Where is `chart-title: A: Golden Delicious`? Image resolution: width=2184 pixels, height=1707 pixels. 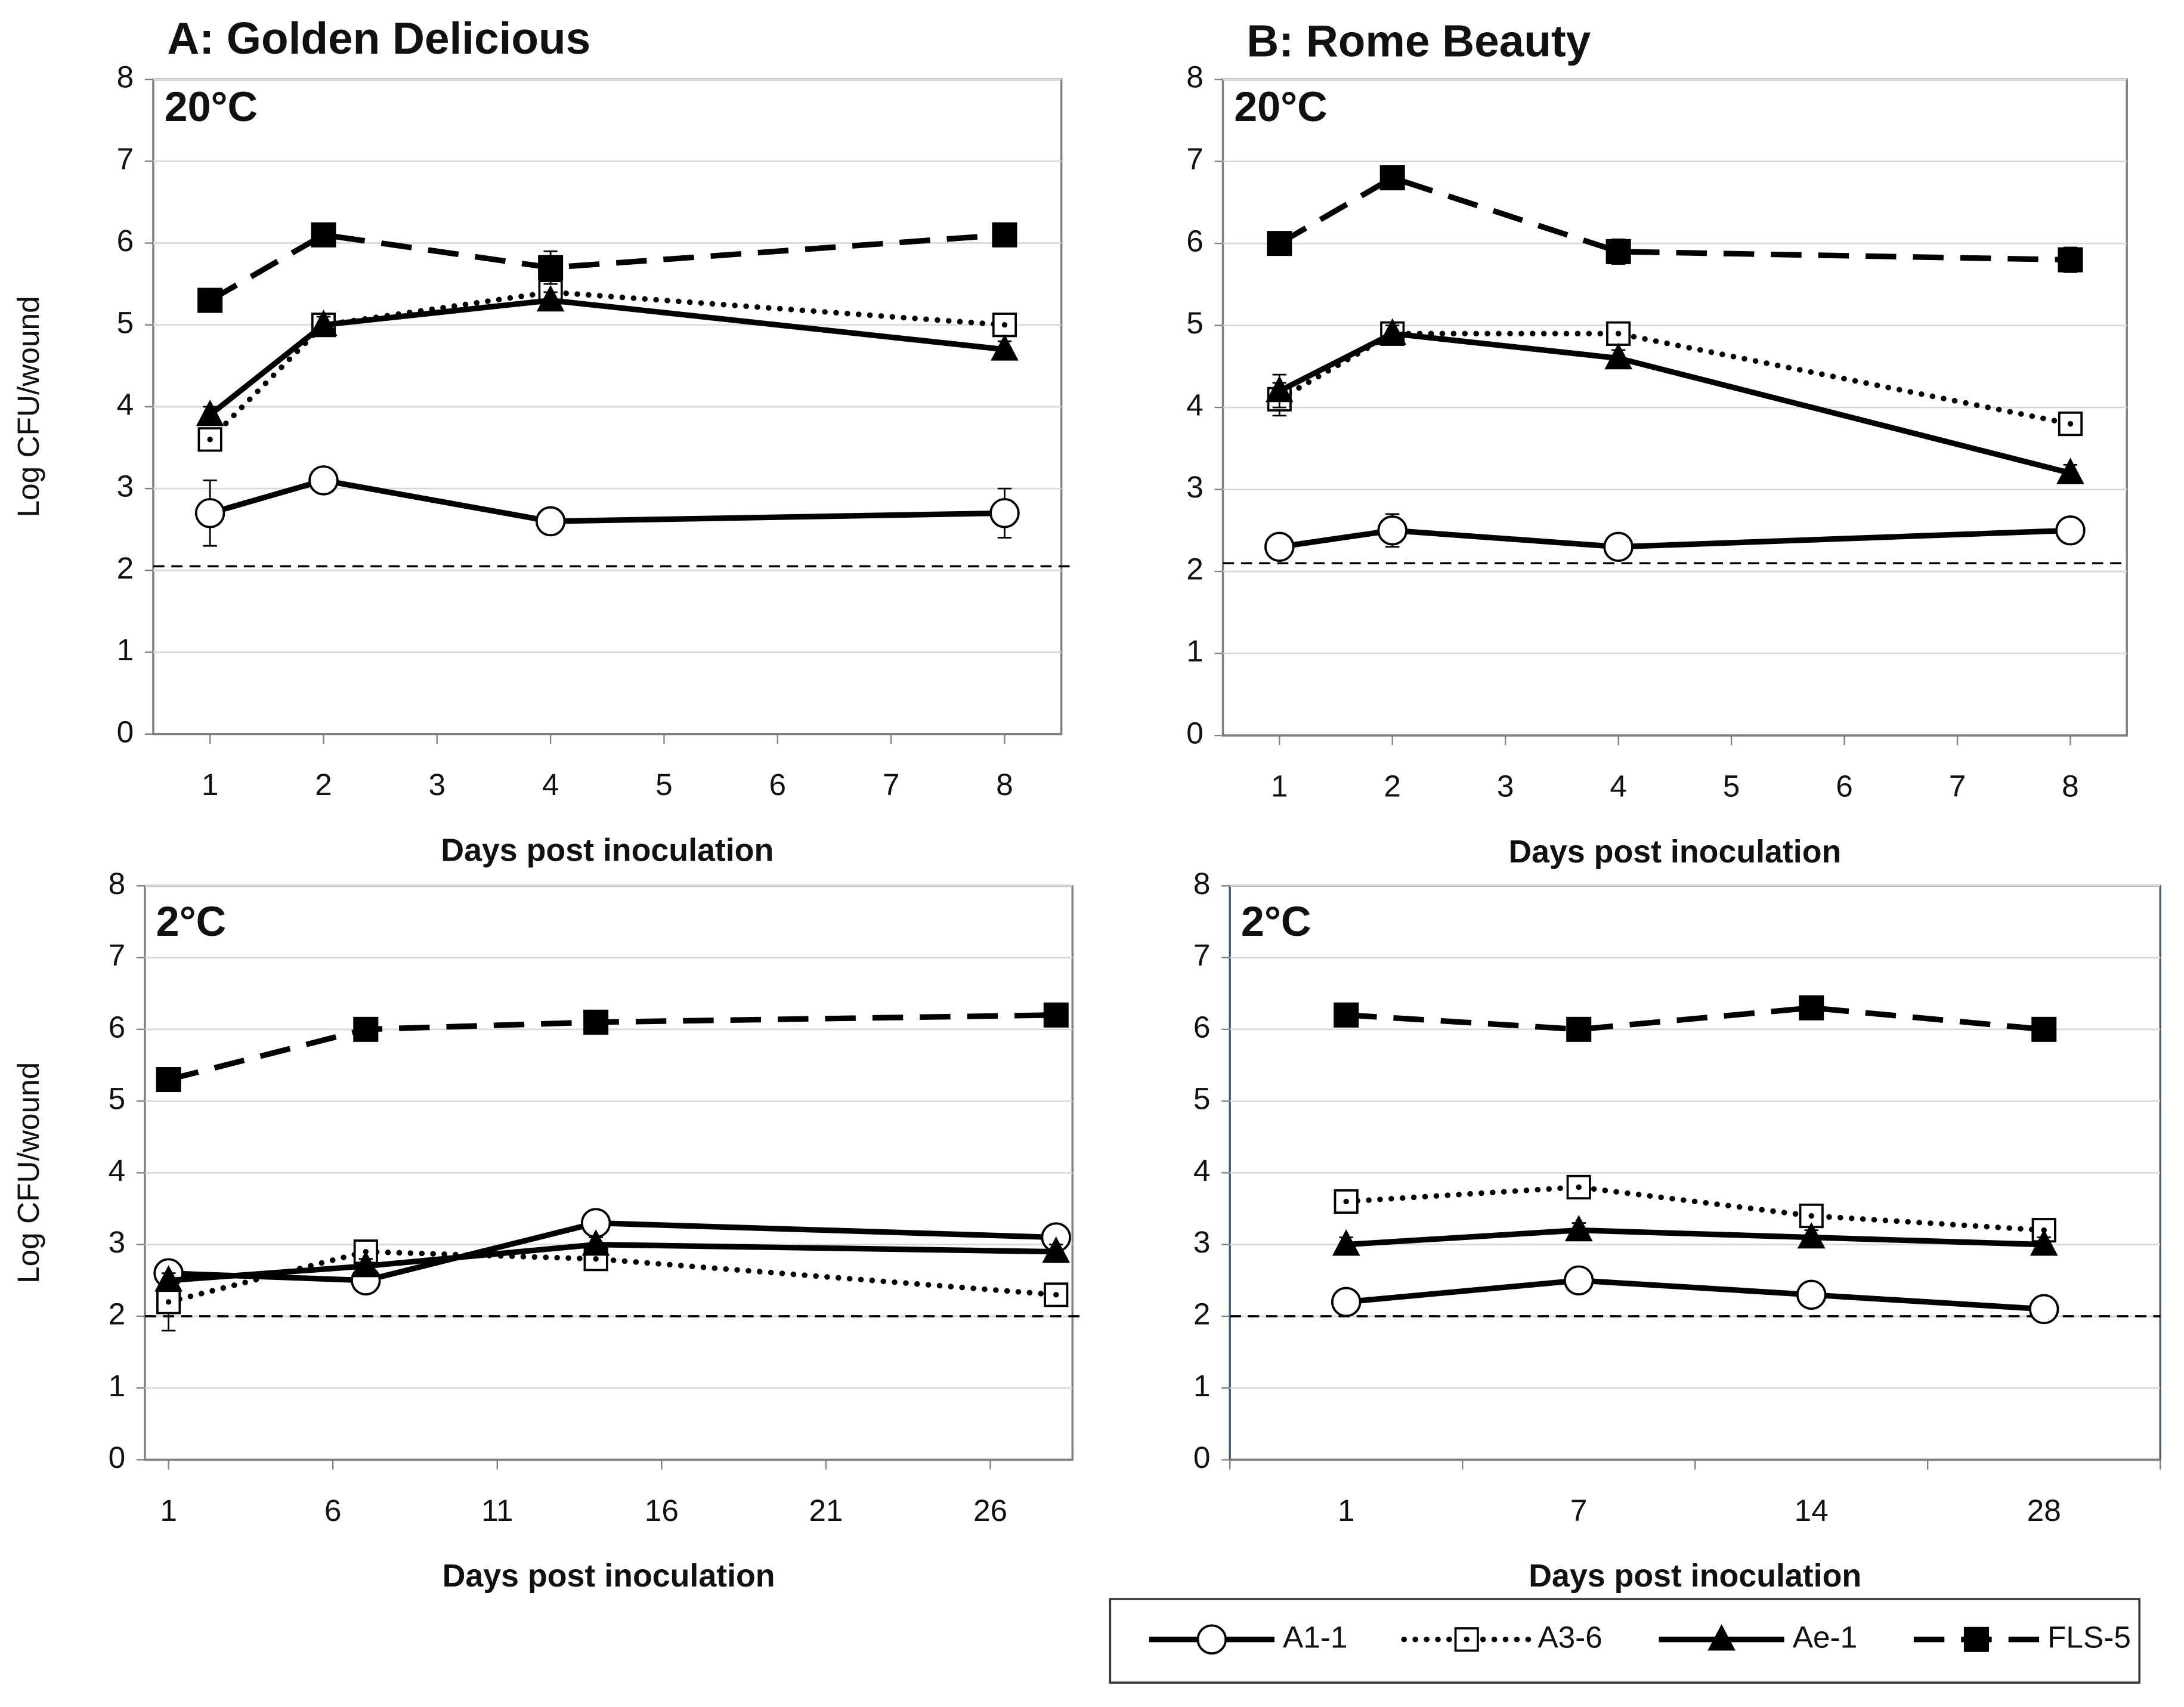 chart-title: A: Golden Delicious is located at coordinates (379, 38).